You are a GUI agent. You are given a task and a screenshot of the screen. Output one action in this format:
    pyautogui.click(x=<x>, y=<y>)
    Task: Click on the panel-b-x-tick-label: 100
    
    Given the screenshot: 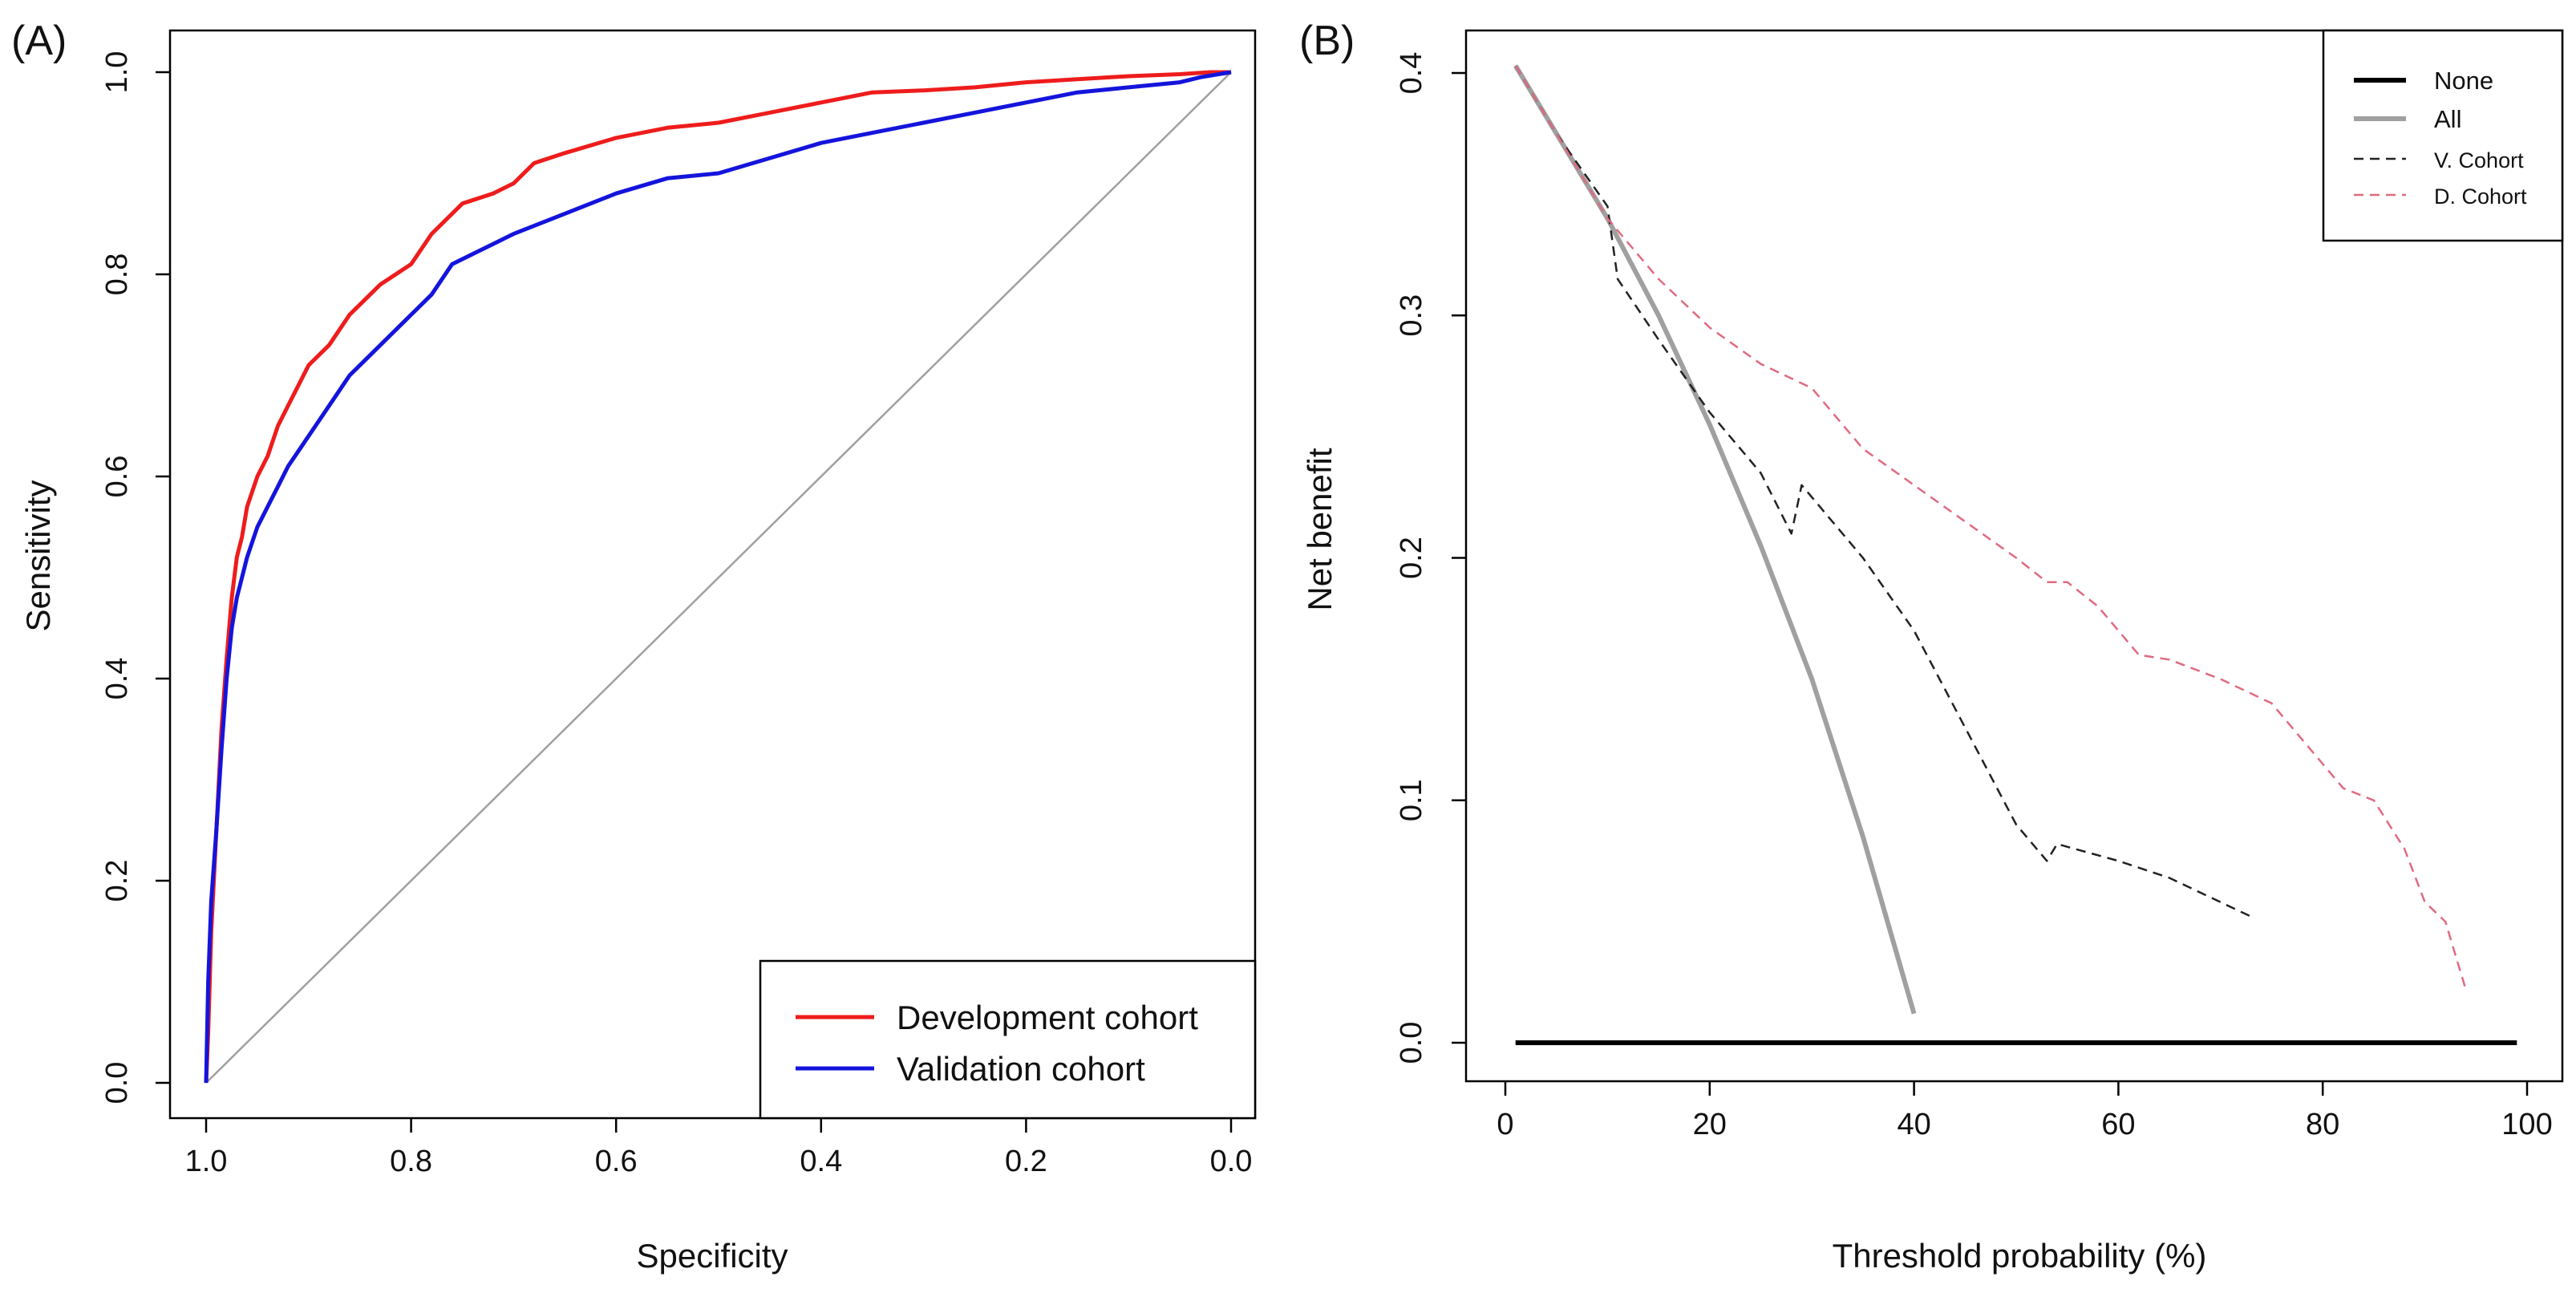 What is the action you would take?
    pyautogui.click(x=2526, y=1125)
    